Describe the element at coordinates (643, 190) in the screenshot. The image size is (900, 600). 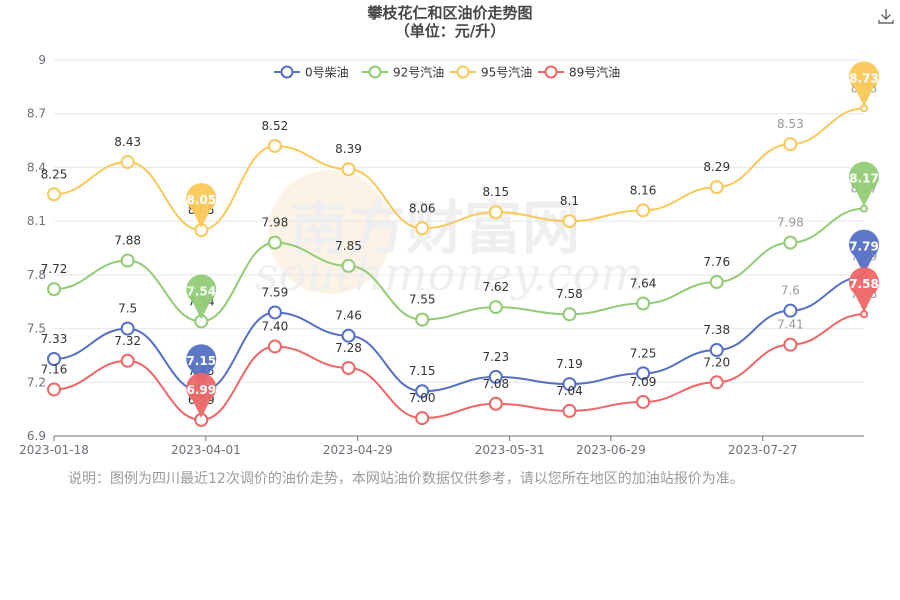
I see `data-label: 8.16` at that location.